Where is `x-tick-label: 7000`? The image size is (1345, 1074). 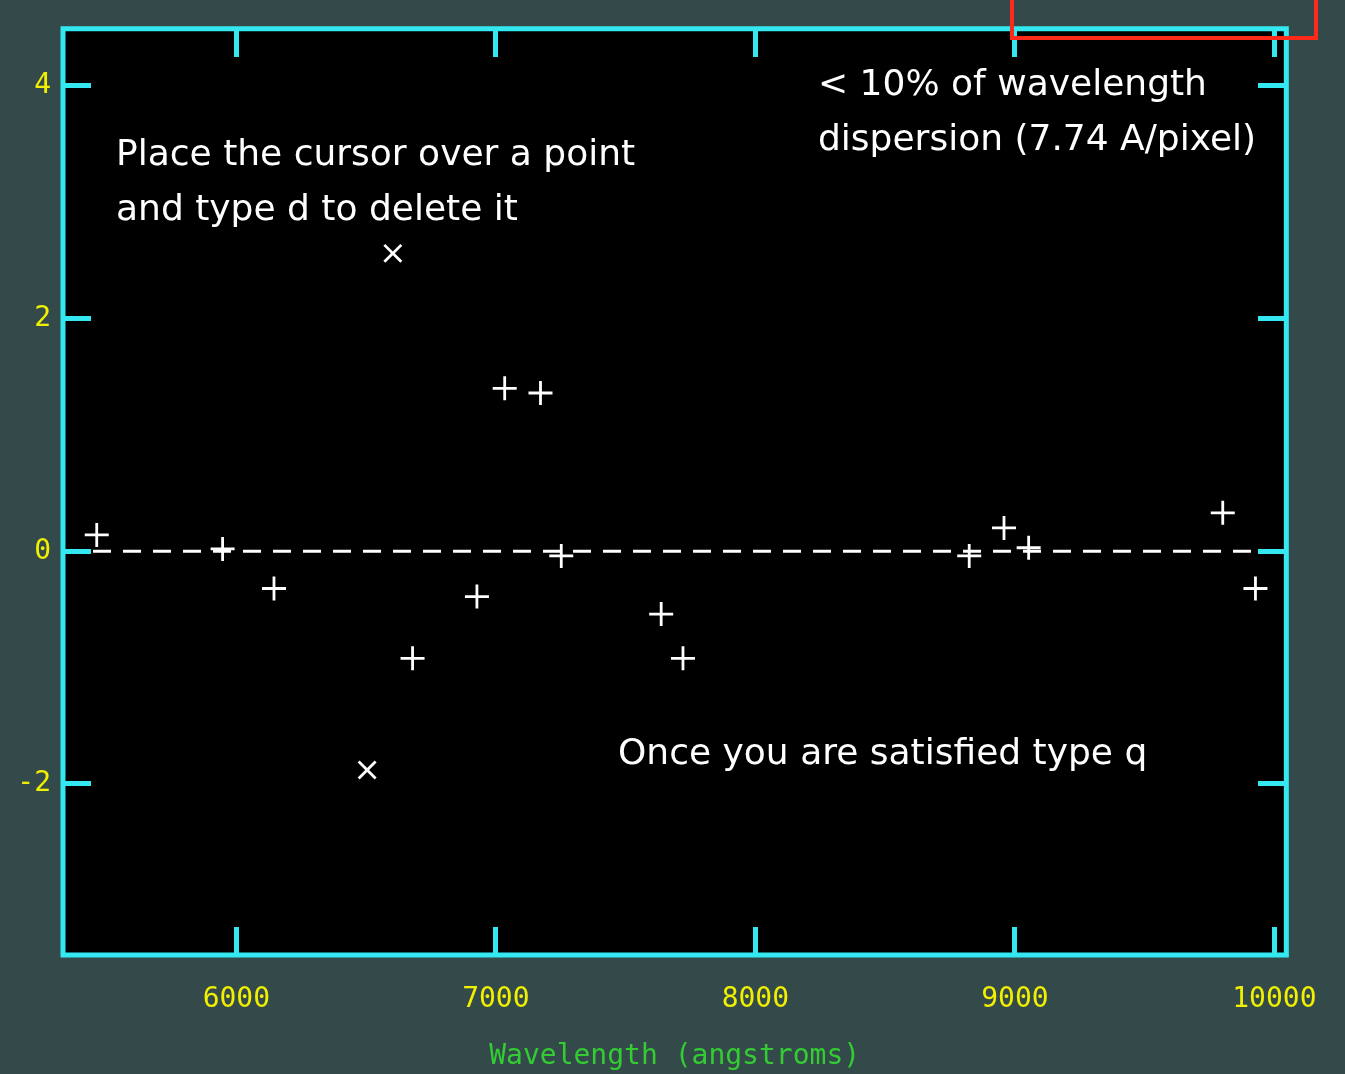 x-tick-label: 7000 is located at coordinates (496, 998).